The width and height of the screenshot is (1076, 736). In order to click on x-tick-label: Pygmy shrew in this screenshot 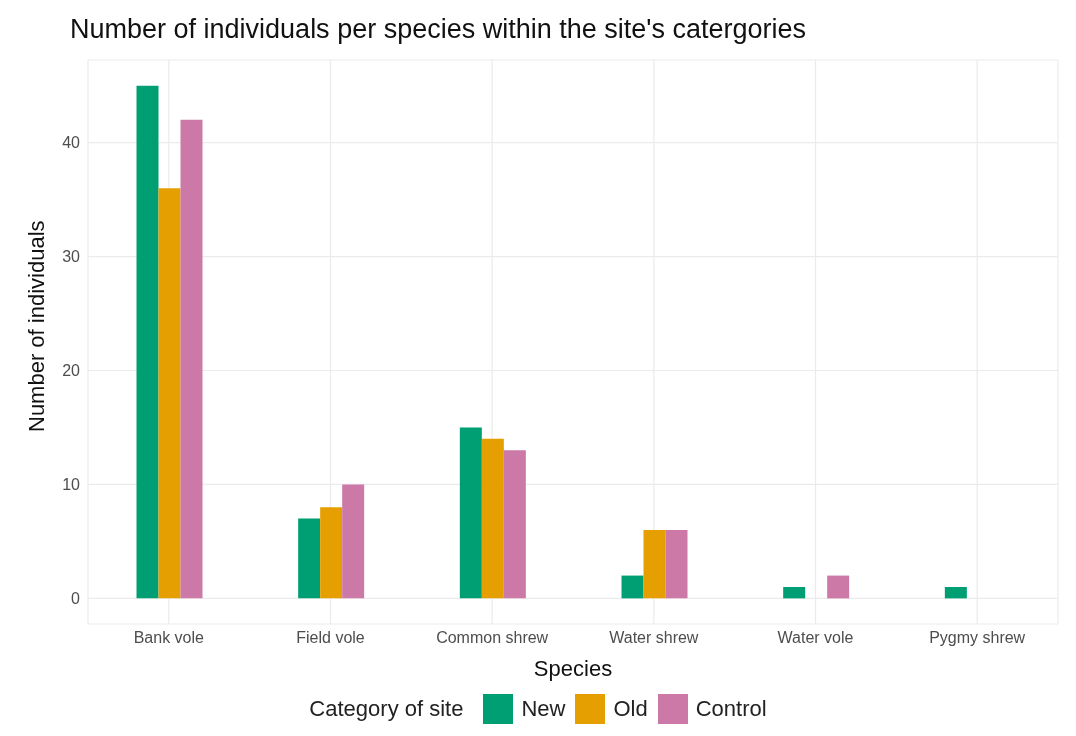, I will do `click(977, 638)`.